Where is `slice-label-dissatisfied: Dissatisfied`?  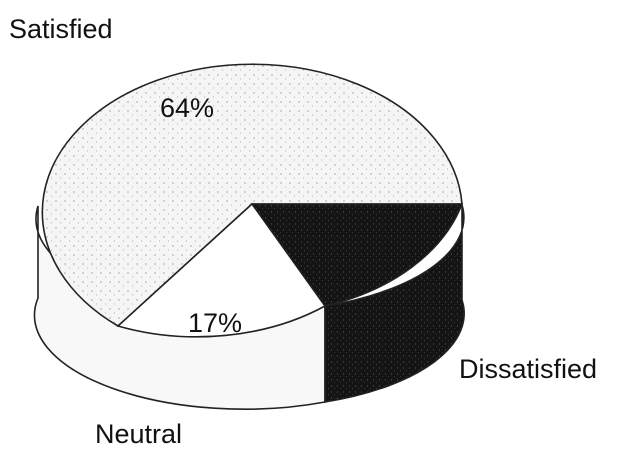
slice-label-dissatisfied: Dissatisfied is located at coordinates (528, 369).